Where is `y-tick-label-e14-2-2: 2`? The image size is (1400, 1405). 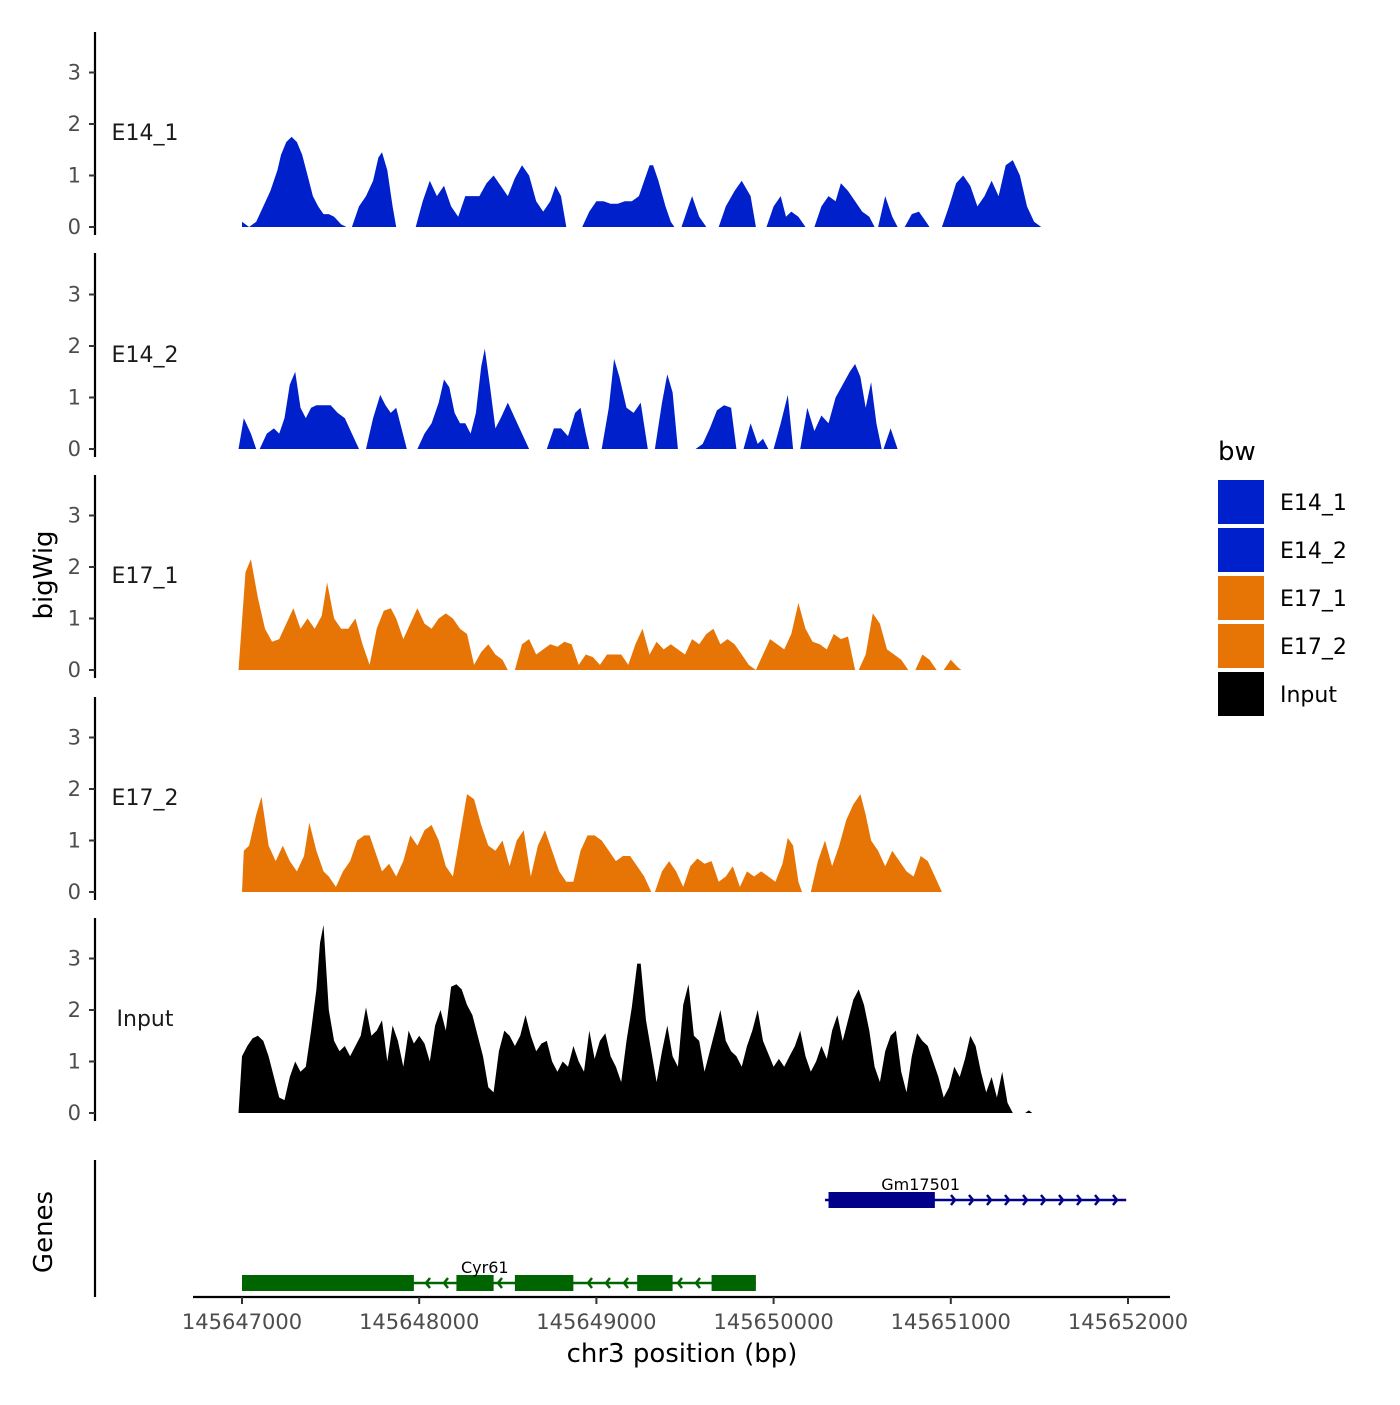
y-tick-label-e14-2-2: 2 is located at coordinates (74, 346).